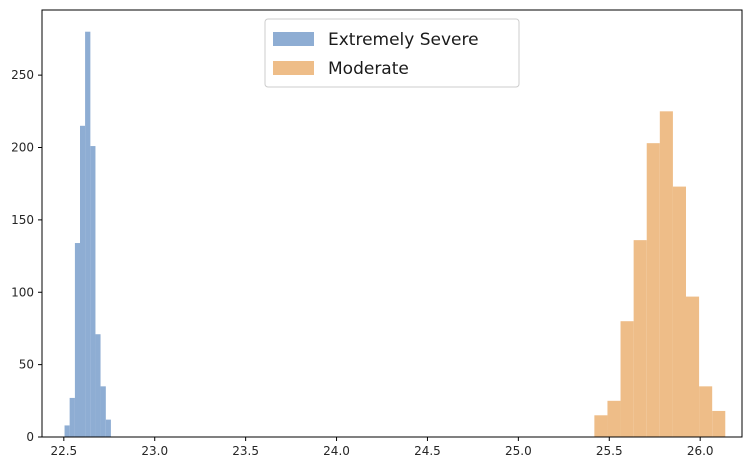 The image size is (755, 470). I want to click on legend-label: Extremely Severe, so click(403, 40).